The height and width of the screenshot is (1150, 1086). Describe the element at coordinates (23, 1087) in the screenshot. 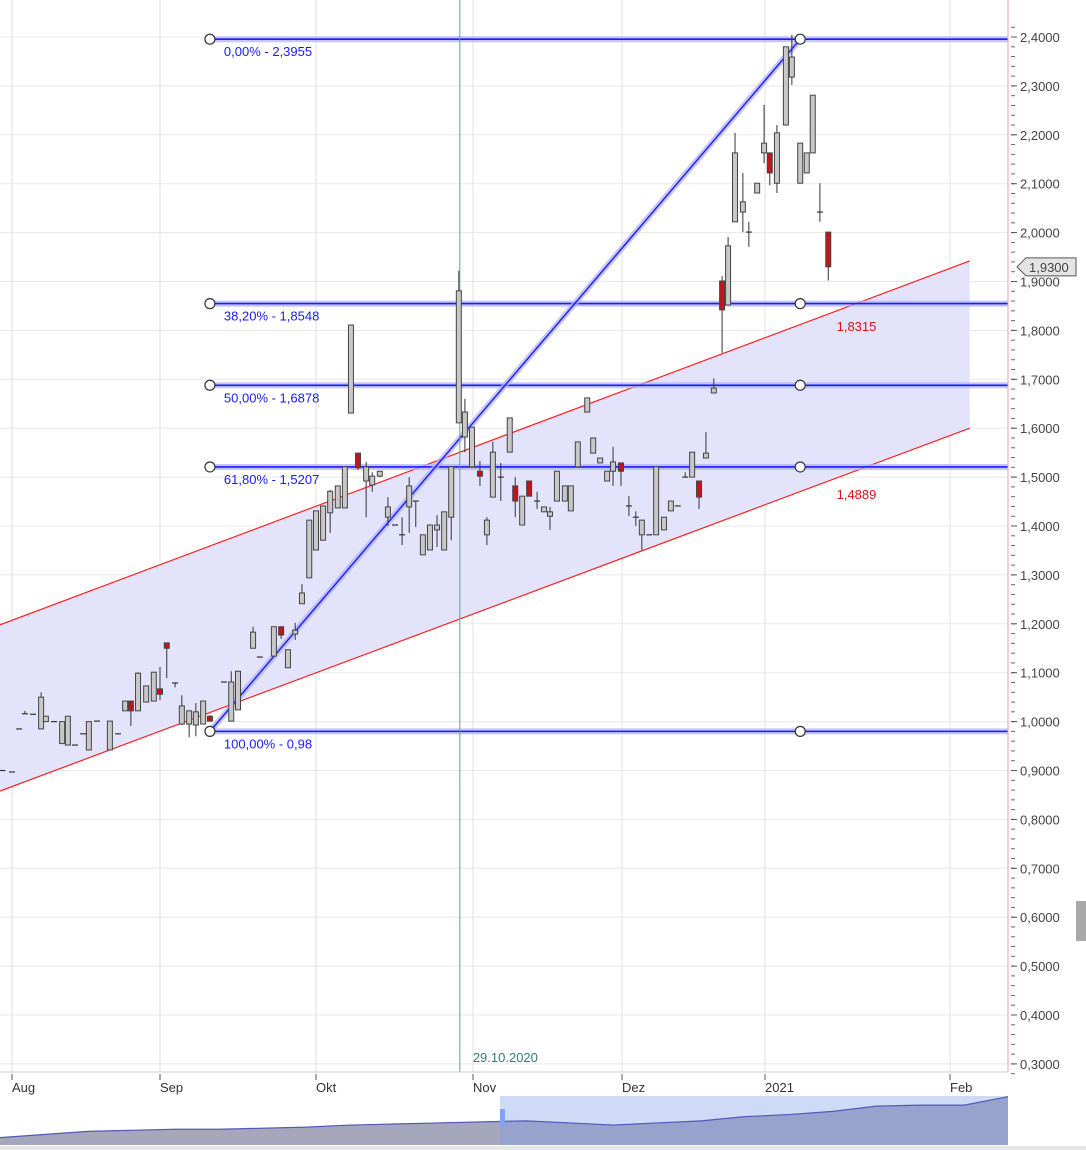

I see `x-tick-label: Aug` at that location.